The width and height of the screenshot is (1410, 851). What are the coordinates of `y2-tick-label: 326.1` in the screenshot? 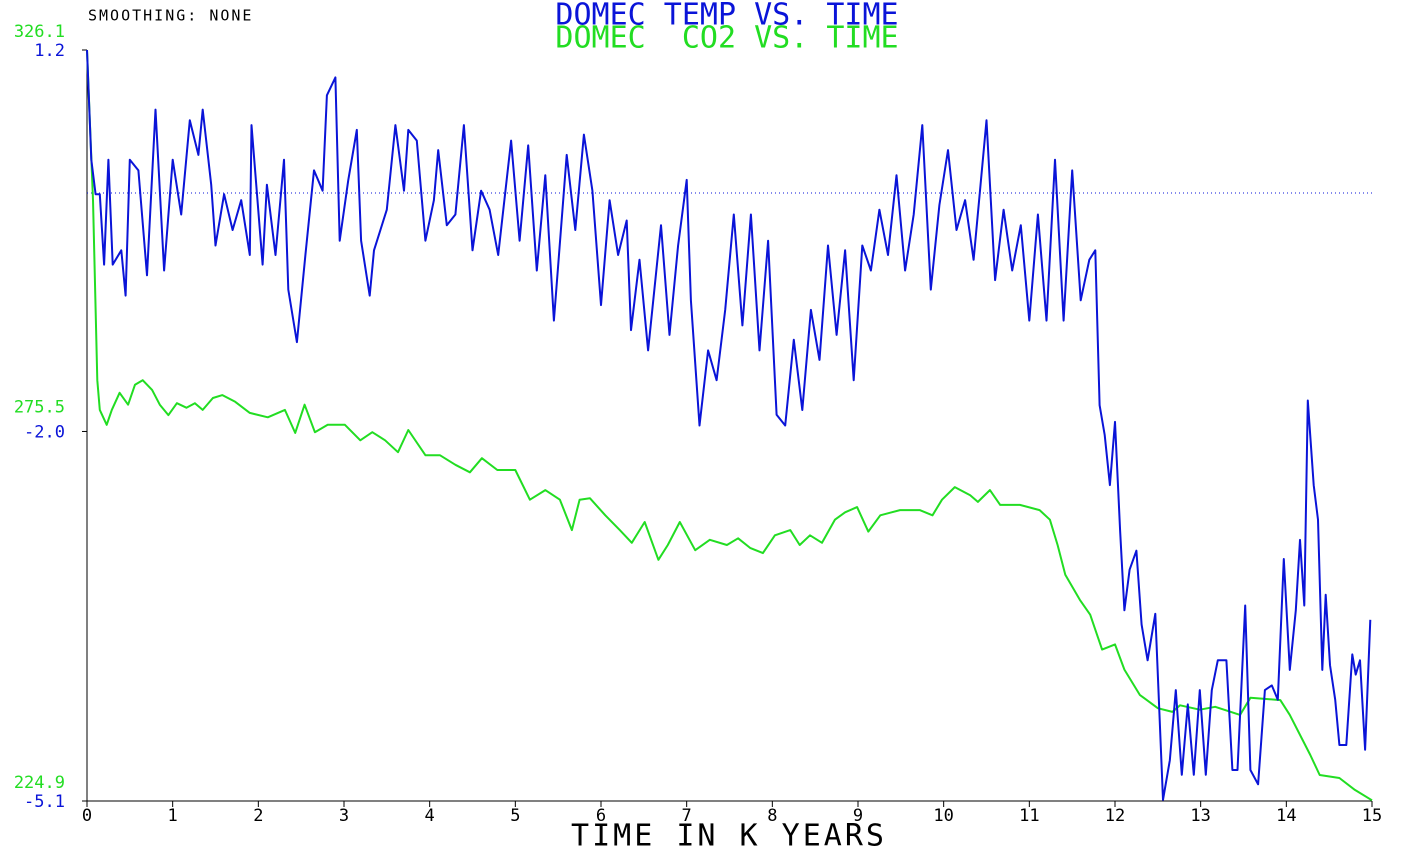 It's located at (39, 32).